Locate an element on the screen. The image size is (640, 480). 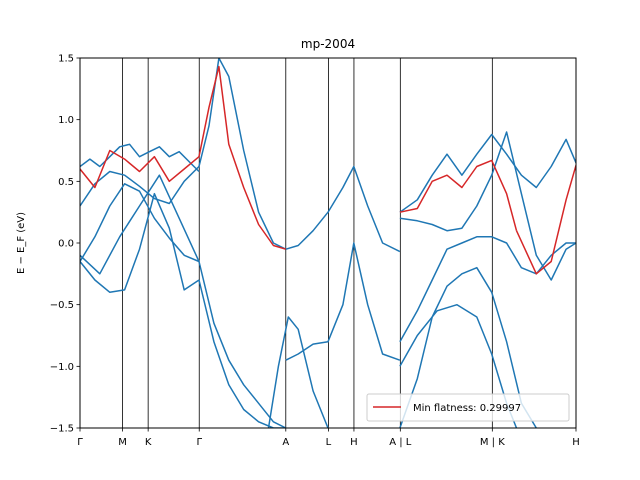
legend-label: Min flatness: 0.29997 is located at coordinates (467, 408).